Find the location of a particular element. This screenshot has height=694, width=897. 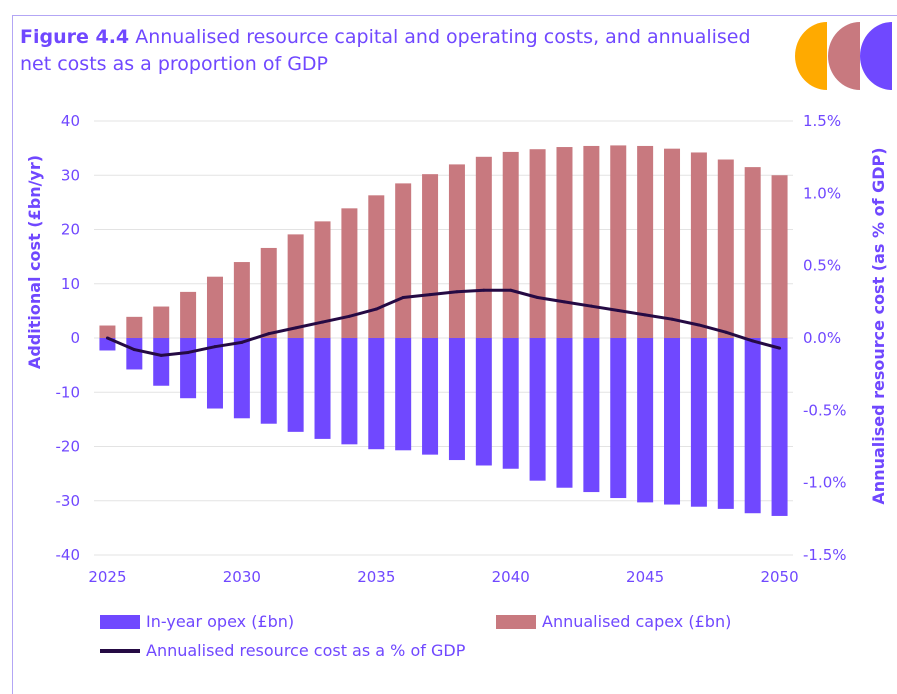

opex-bar-2041 is located at coordinates (537, 409).